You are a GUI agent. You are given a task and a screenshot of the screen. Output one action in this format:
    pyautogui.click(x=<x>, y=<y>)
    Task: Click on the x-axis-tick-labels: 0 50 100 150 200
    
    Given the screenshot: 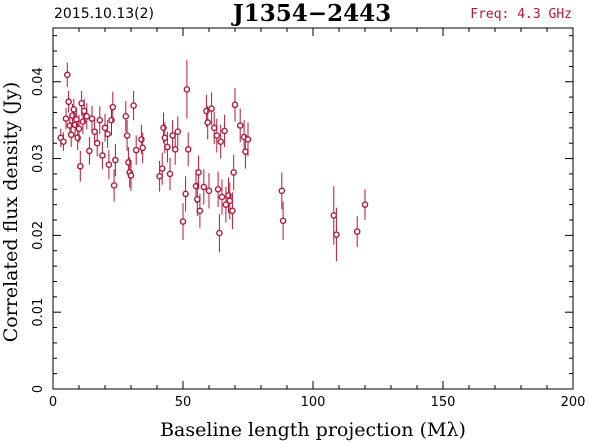 What is the action you would take?
    pyautogui.click(x=317, y=402)
    